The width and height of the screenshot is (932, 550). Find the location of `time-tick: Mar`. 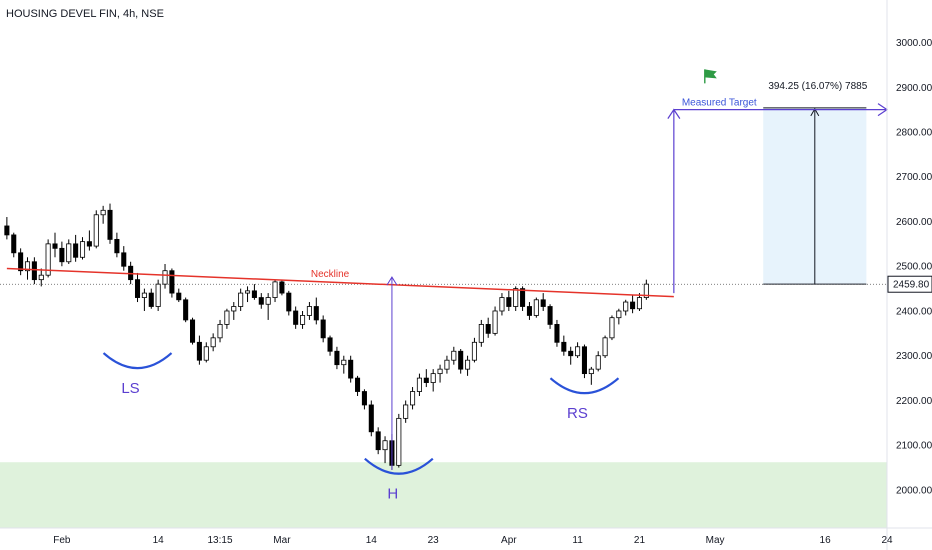

time-tick: Mar is located at coordinates (282, 540).